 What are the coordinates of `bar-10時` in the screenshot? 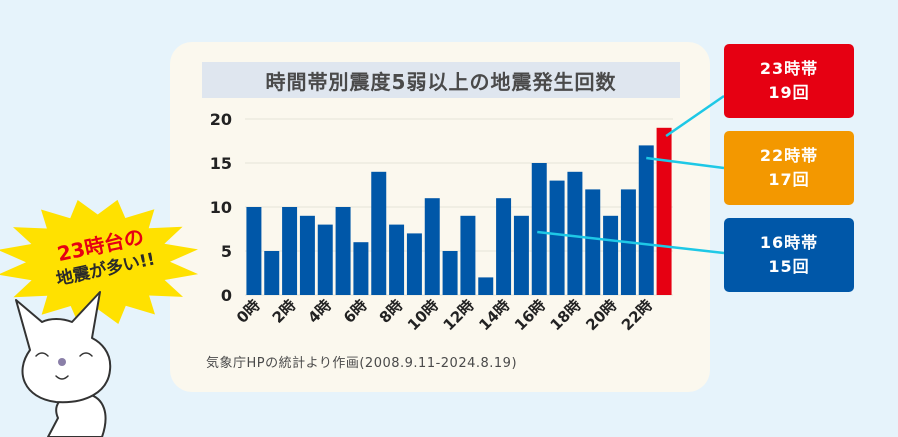 It's located at (432, 246).